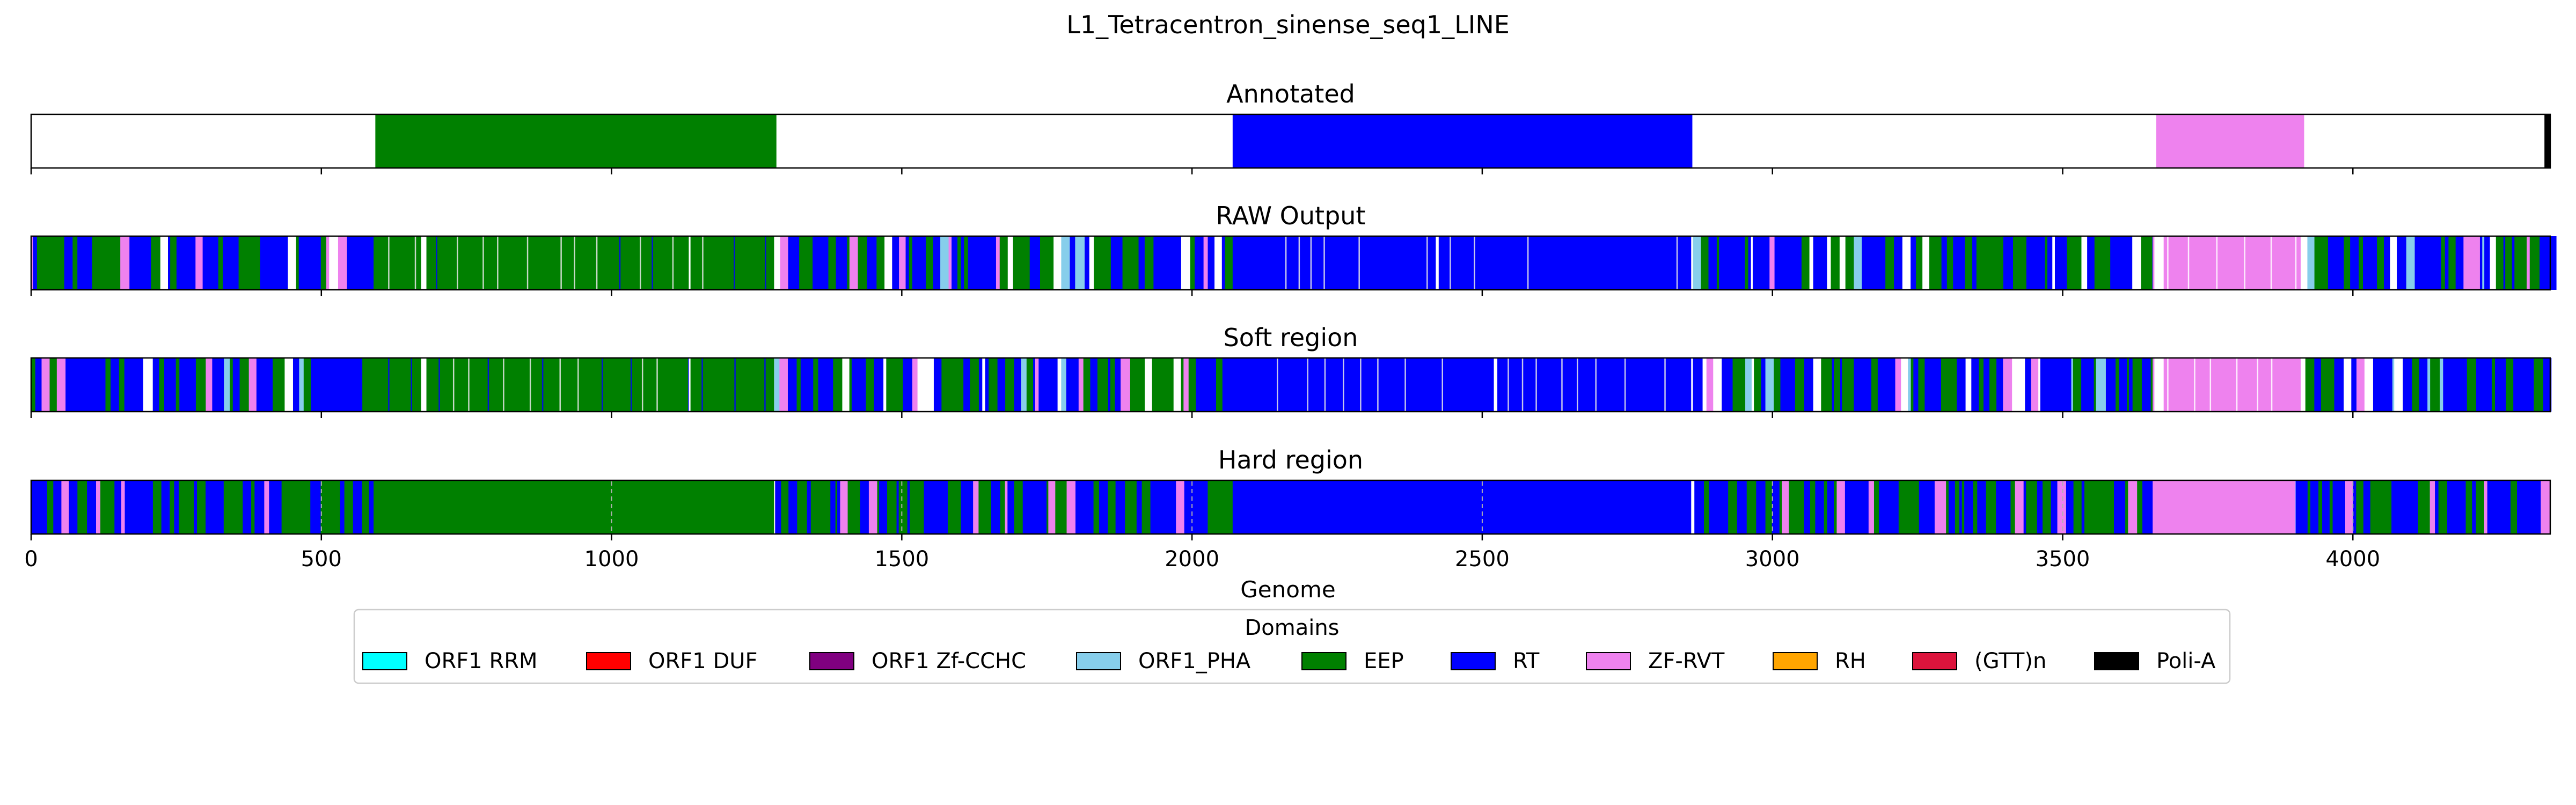  What do you see at coordinates (574, 507) in the screenshot?
I see `segment-eep` at bounding box center [574, 507].